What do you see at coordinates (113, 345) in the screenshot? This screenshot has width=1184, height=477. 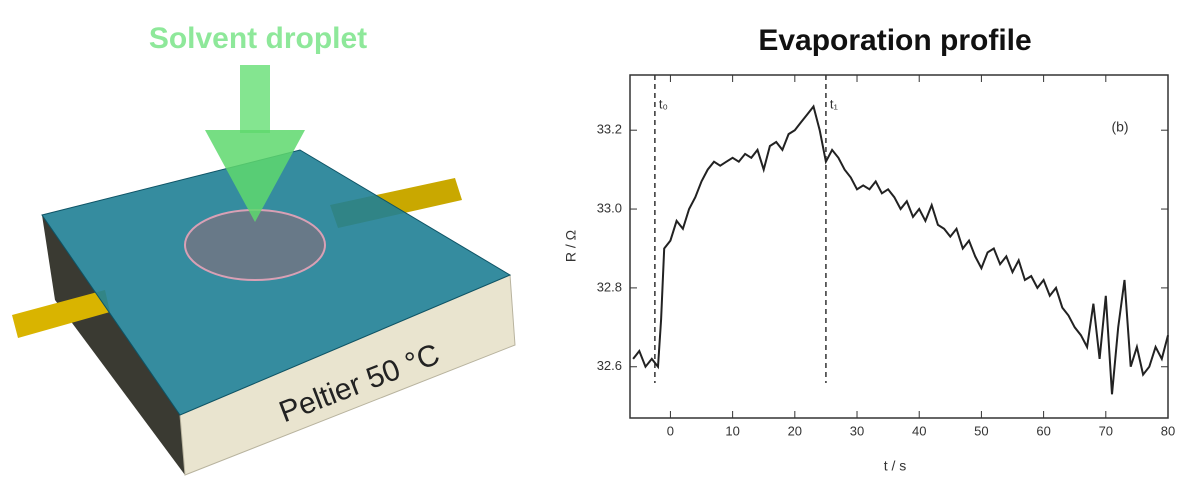 I see `box-side` at bounding box center [113, 345].